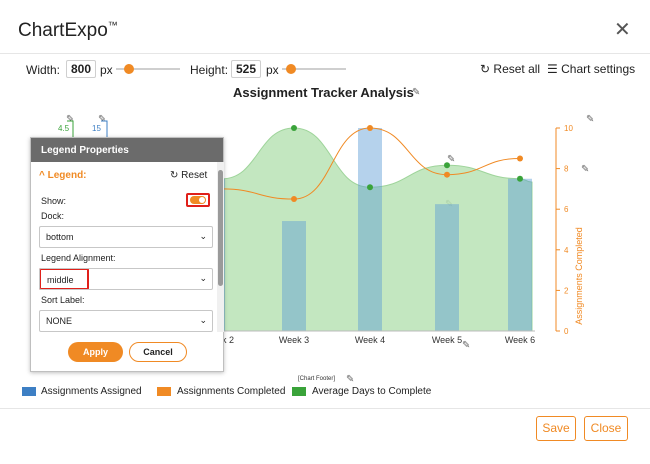 The height and width of the screenshot is (464, 650). I want to click on app-title-text: ChartExpo, so click(63, 30).